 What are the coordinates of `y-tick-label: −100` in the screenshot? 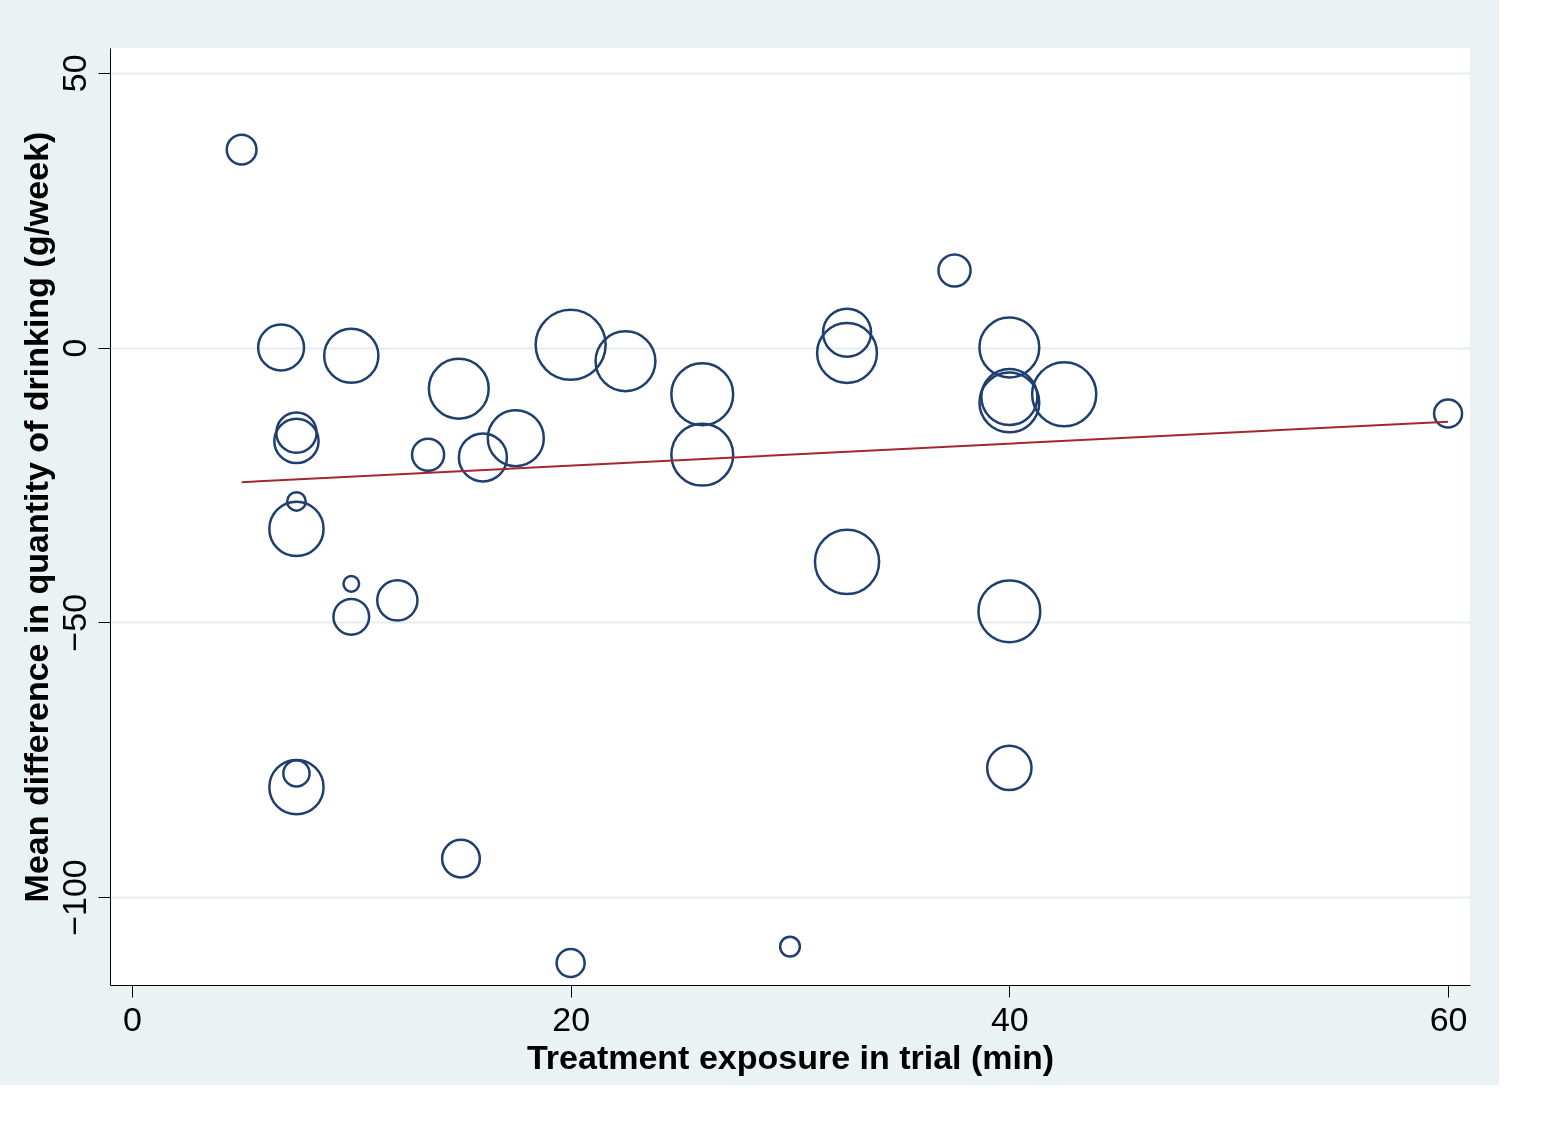 It's located at (73, 897).